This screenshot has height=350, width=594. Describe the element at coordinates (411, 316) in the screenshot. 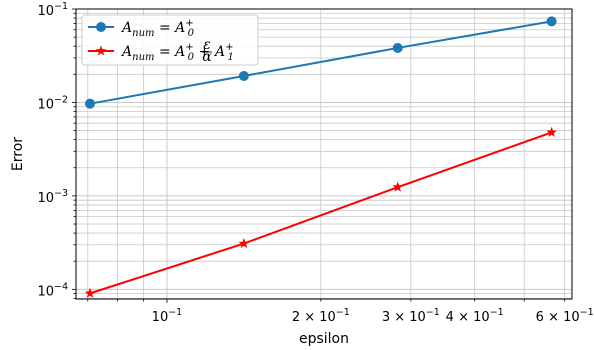

I see `x-tick-label: 3 × 10⁻¹` at that location.